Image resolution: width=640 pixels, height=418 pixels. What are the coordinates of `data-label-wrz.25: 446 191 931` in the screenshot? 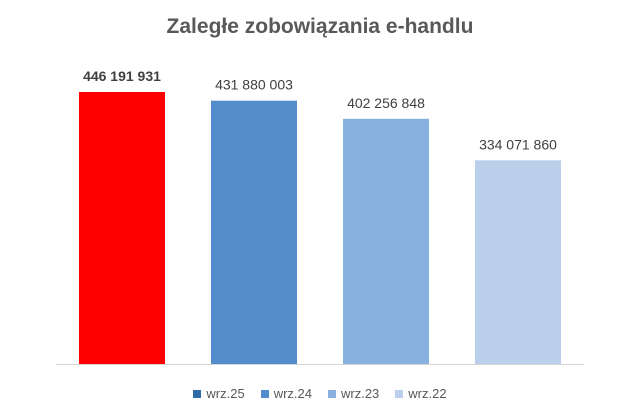 It's located at (122, 76).